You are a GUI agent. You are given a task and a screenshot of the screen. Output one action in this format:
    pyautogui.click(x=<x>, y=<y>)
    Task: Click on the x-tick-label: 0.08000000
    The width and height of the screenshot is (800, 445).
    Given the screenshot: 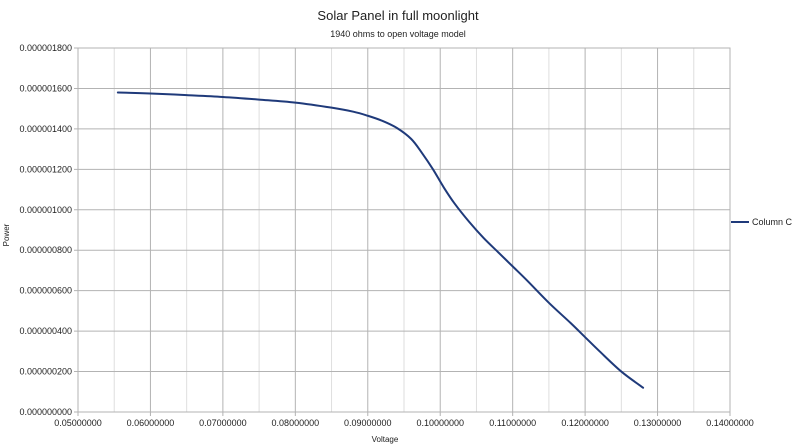 What is the action you would take?
    pyautogui.click(x=296, y=423)
    